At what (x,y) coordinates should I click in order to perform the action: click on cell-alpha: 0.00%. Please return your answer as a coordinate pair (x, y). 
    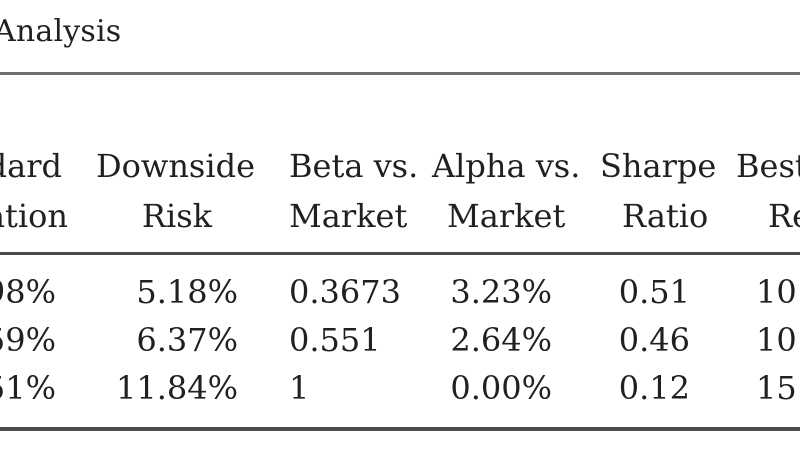
    Looking at the image, I should click on (501, 388).